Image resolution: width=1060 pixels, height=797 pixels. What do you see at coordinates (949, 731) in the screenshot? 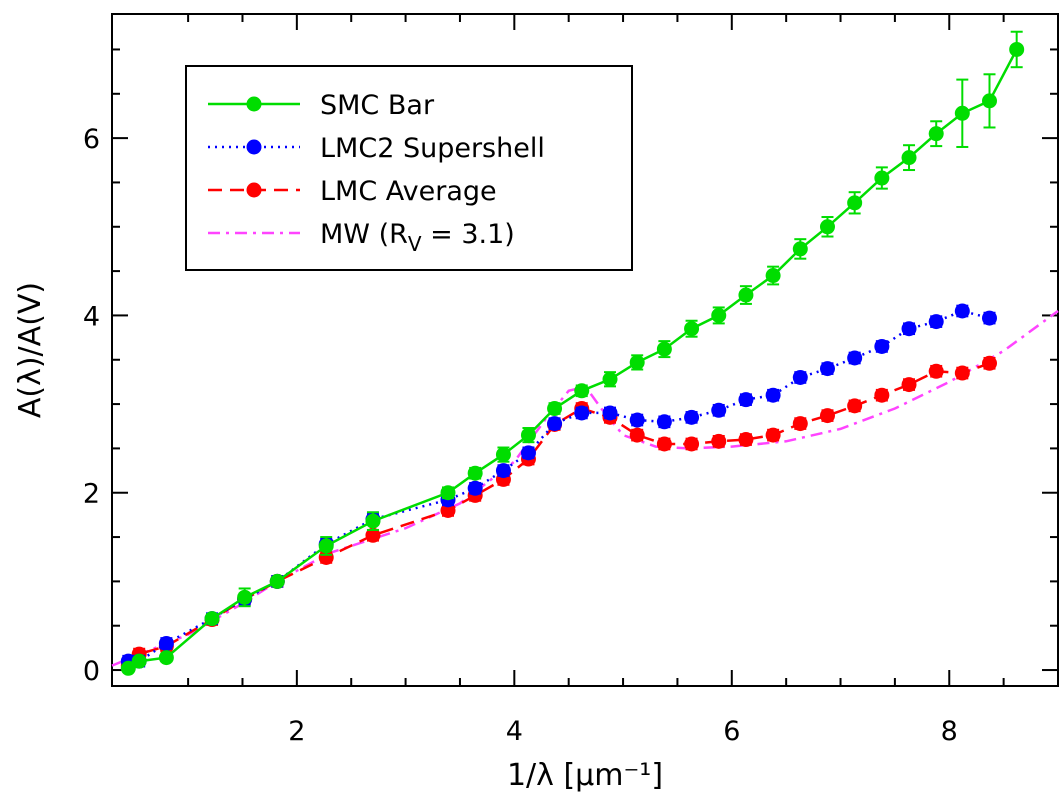
I see `x-tick-label: 8` at bounding box center [949, 731].